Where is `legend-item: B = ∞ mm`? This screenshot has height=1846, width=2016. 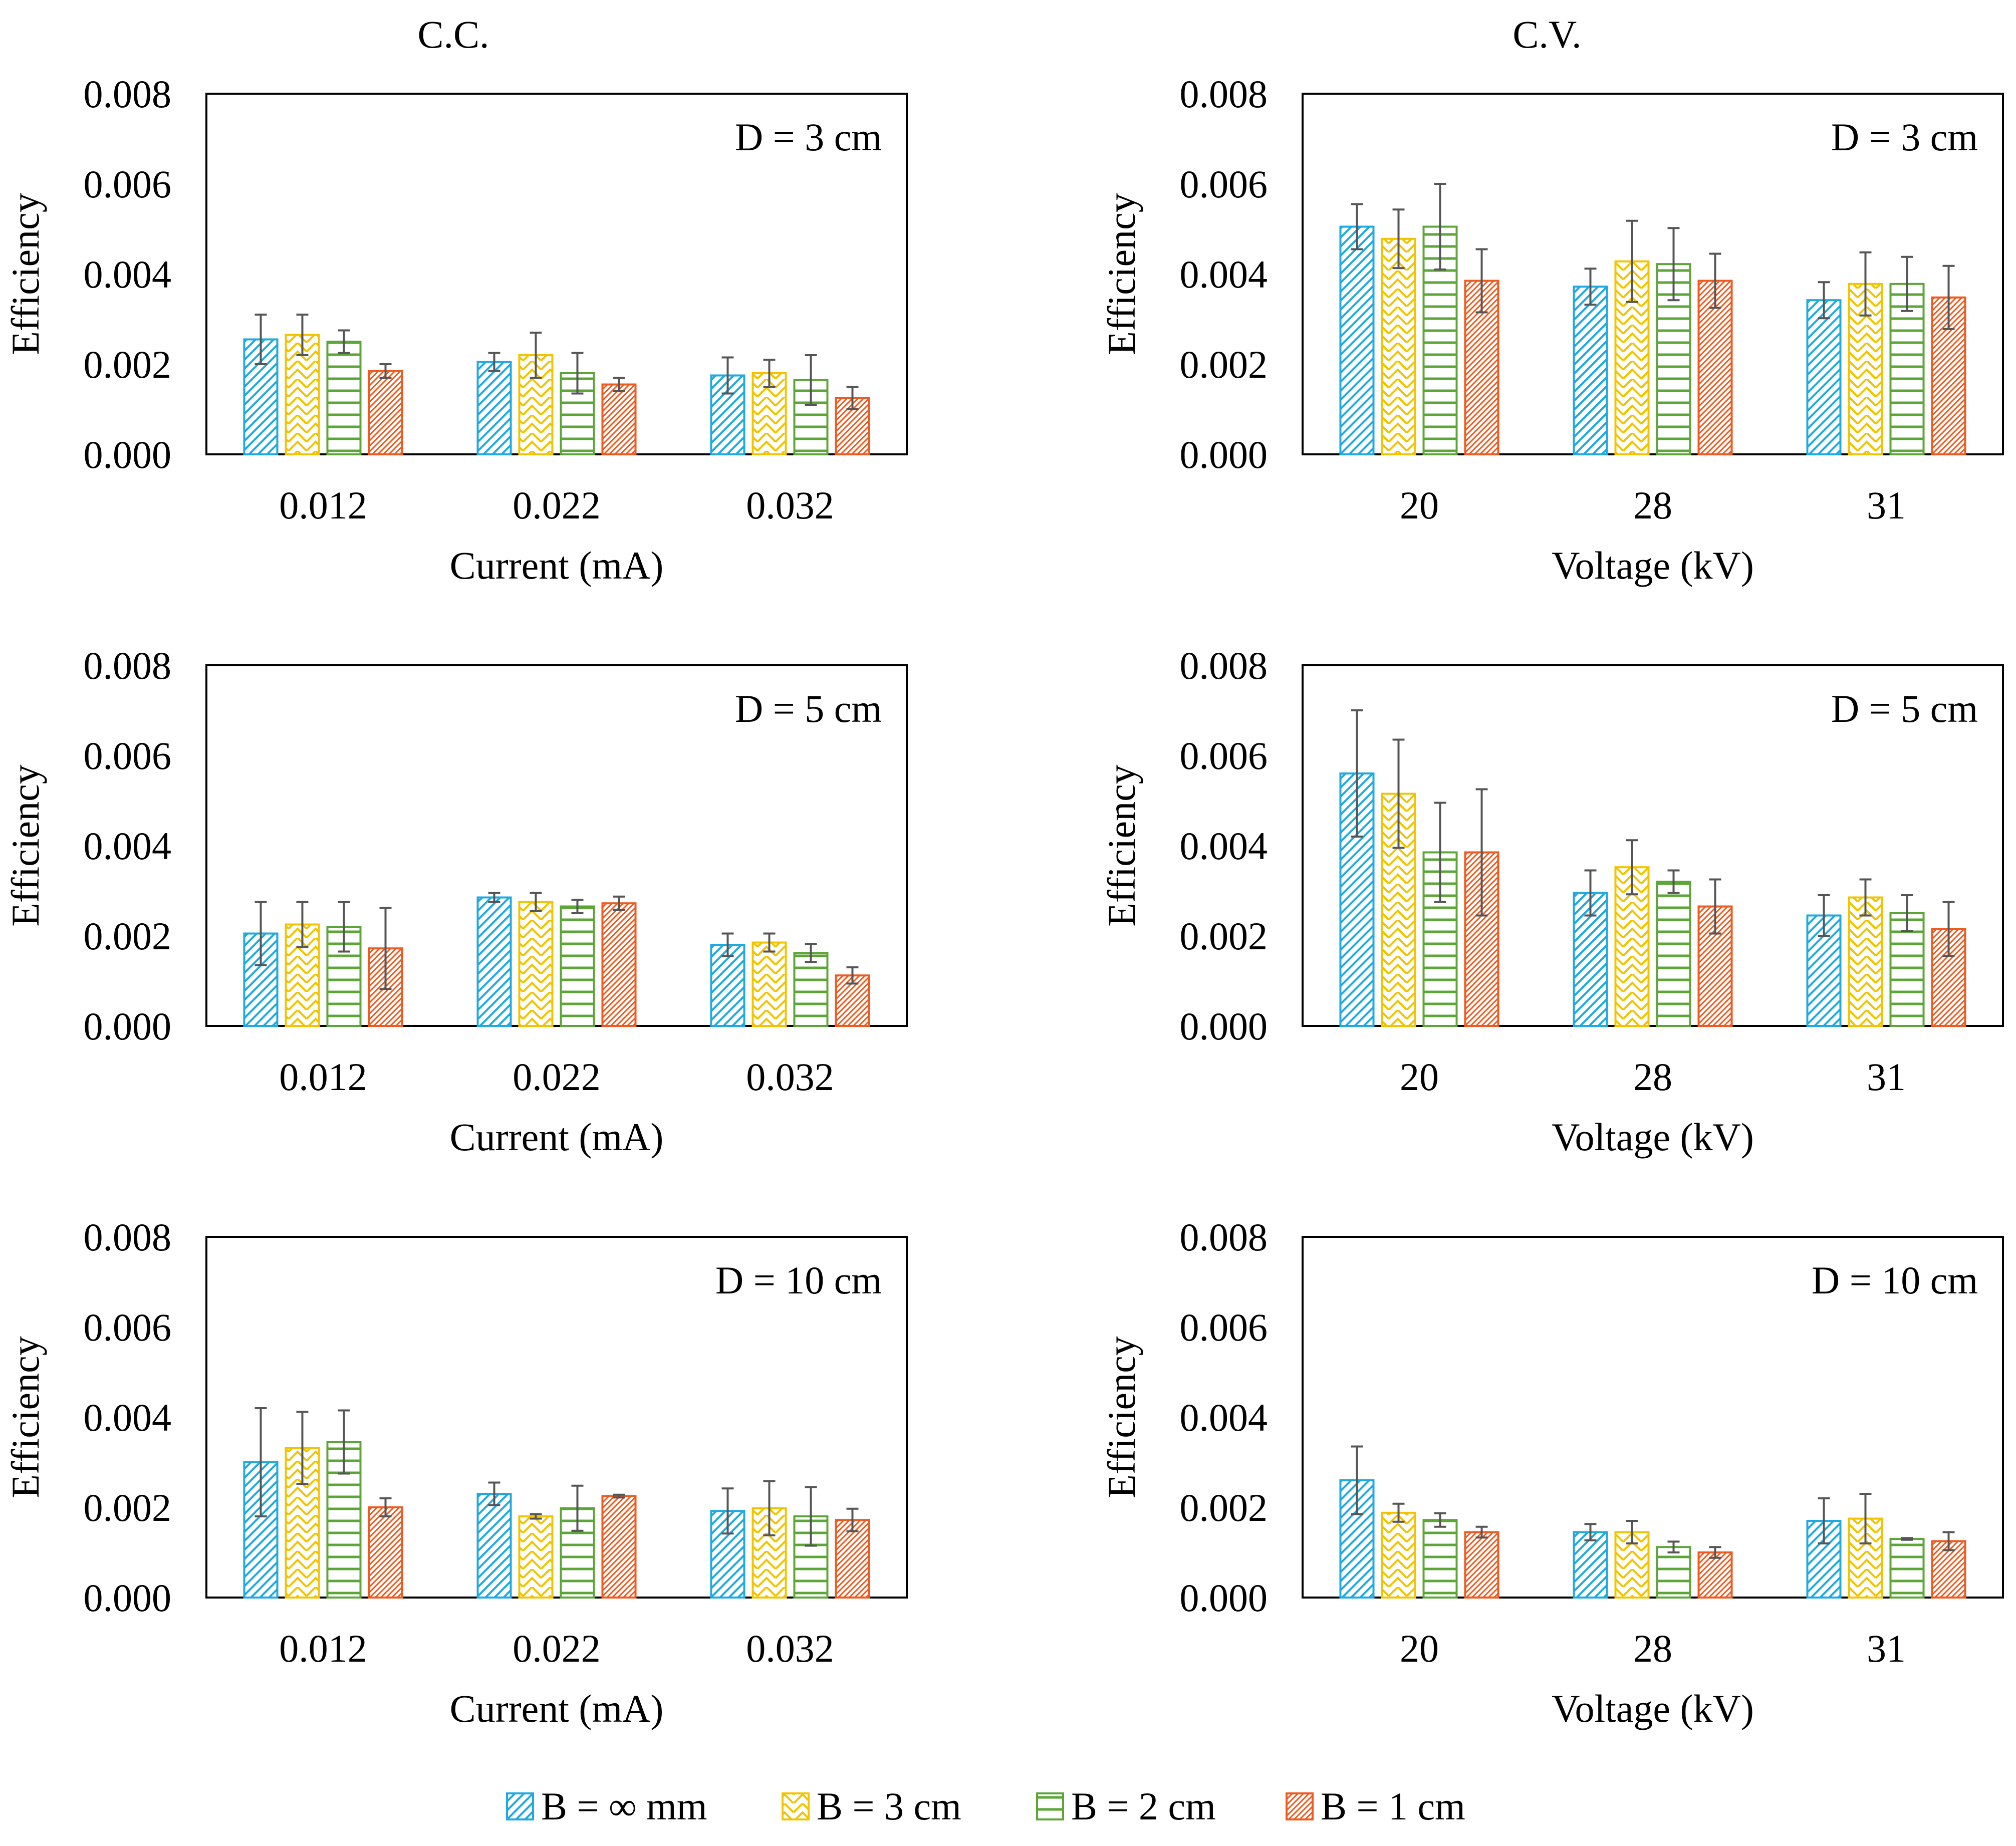
legend-item: B = ∞ mm is located at coordinates (606, 1806).